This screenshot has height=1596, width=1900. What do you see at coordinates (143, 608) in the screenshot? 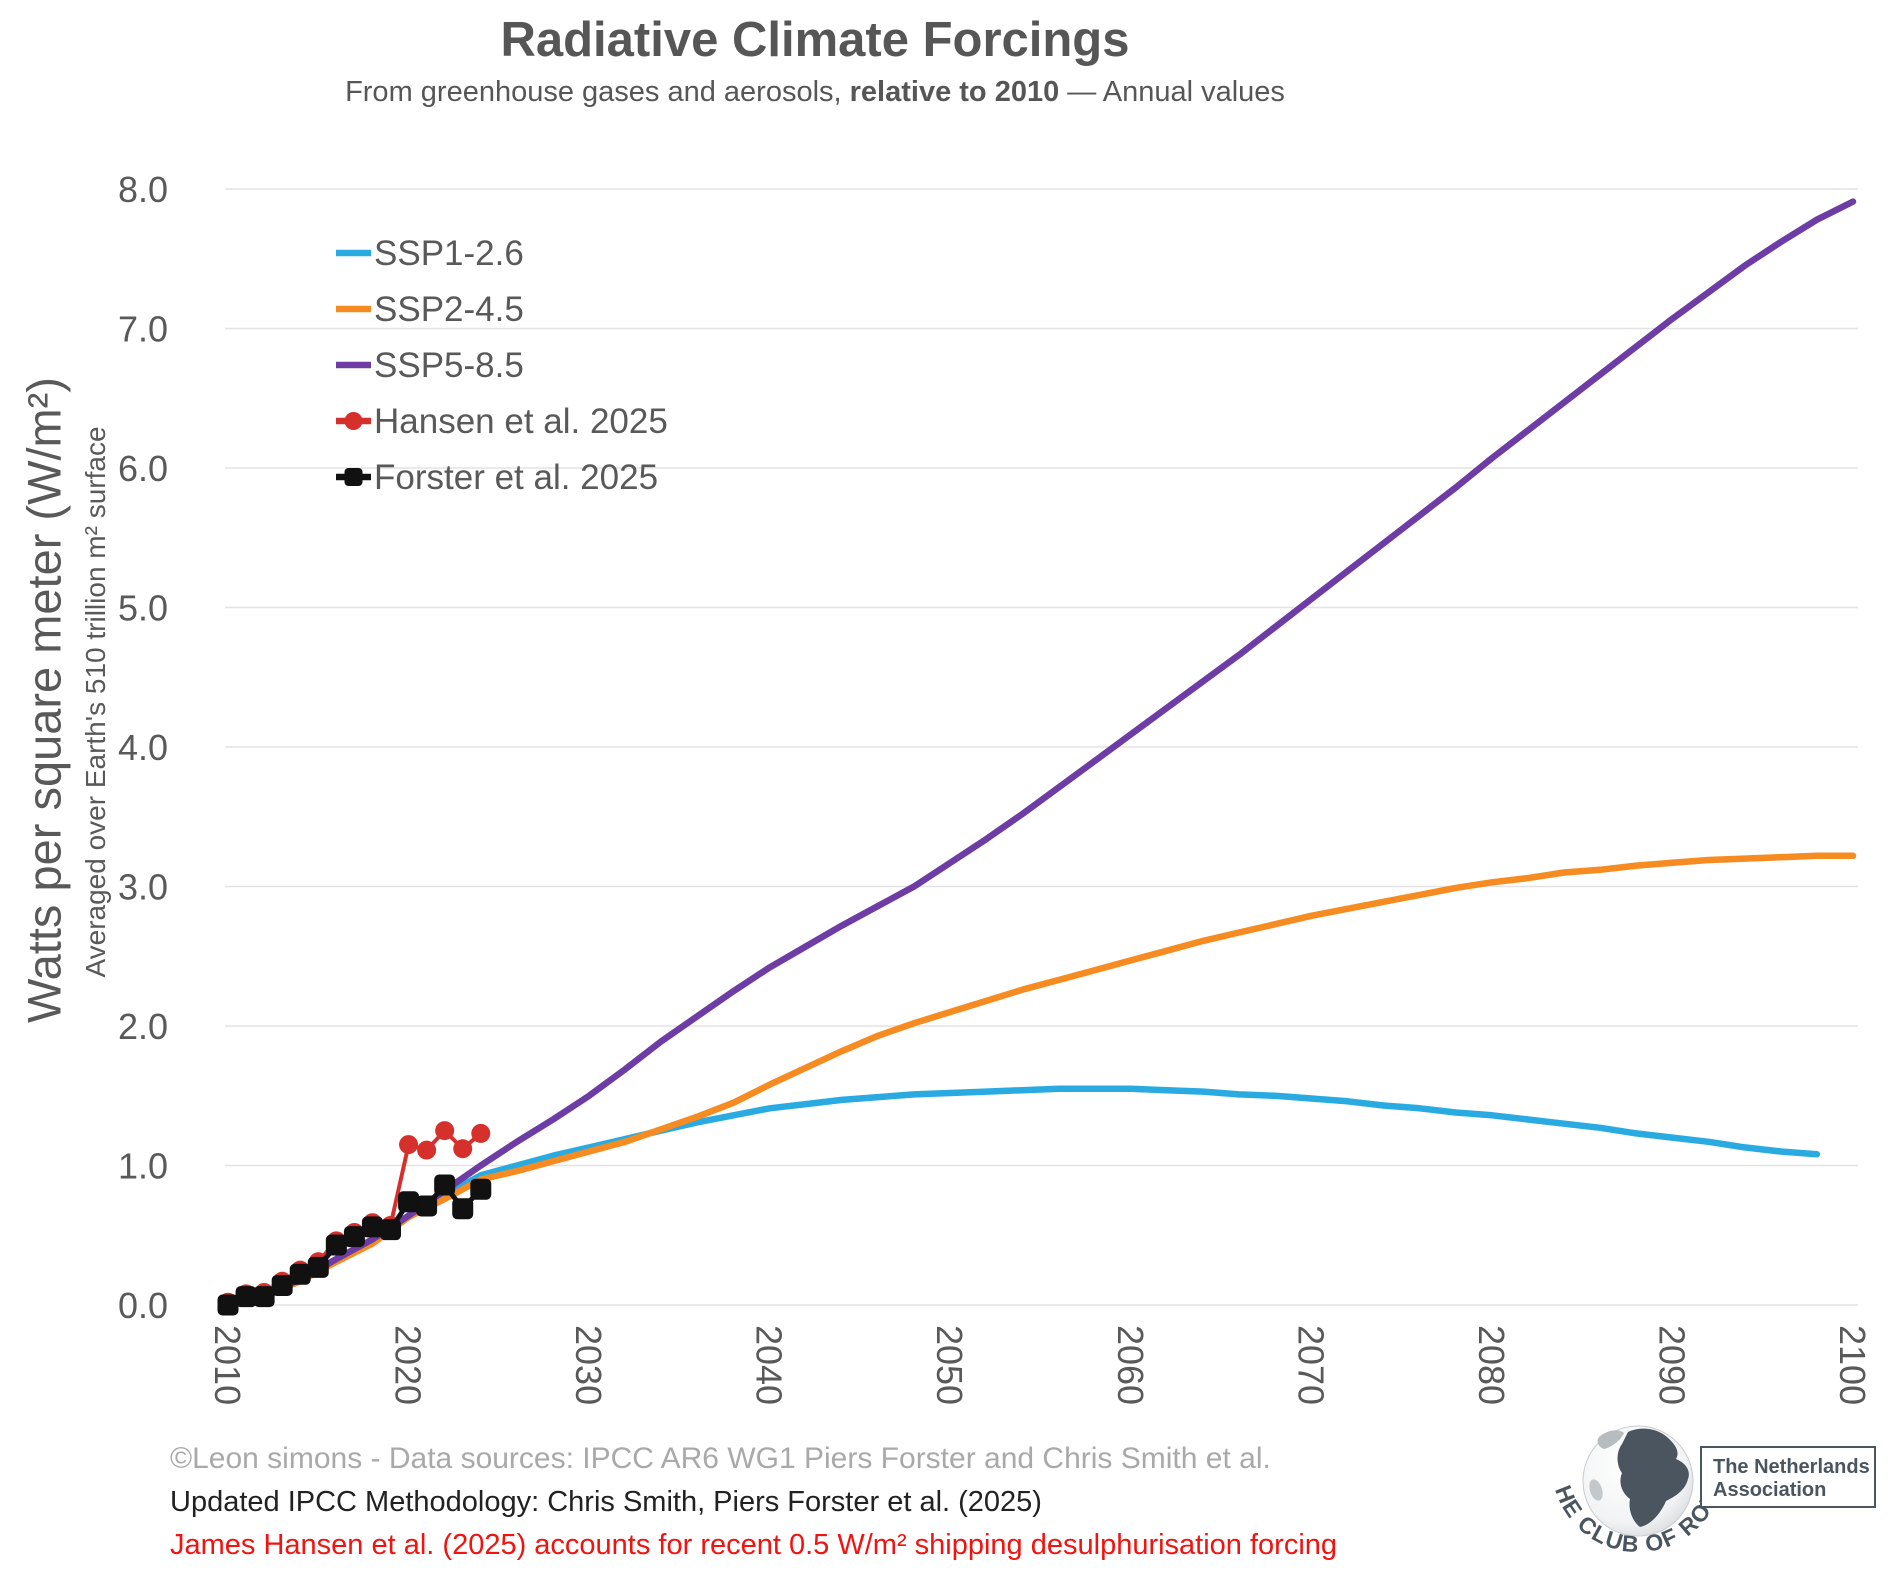
I see `y-tick-label: 5.0` at bounding box center [143, 608].